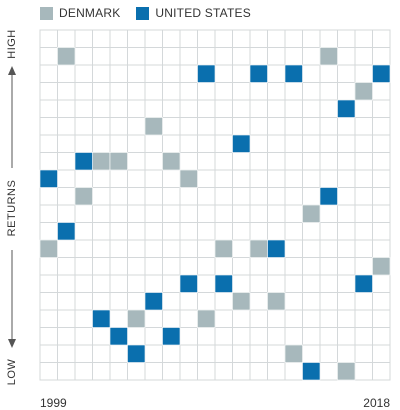  Describe the element at coordinates (328, 196) in the screenshot. I see `mark-united-states-2015` at that location.